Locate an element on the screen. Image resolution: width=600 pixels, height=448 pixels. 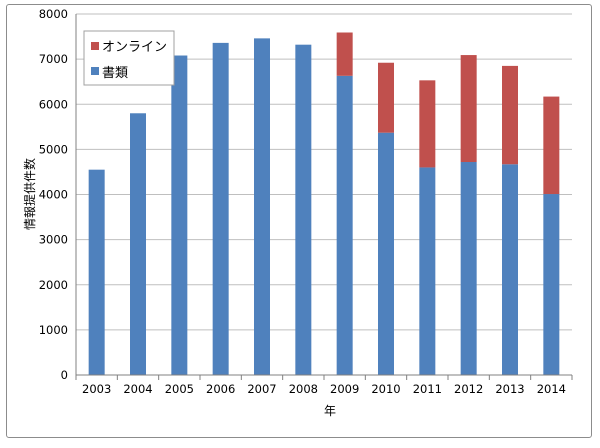
x-tick-label: 2010 is located at coordinates (385, 389).